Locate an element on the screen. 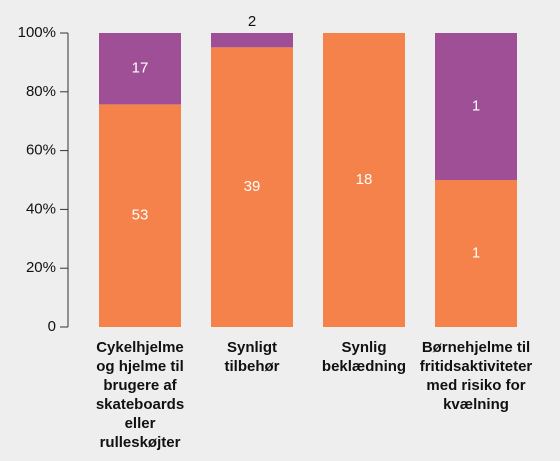 This screenshot has height=461, width=560. y-tick-label: 100% is located at coordinates (37, 32).